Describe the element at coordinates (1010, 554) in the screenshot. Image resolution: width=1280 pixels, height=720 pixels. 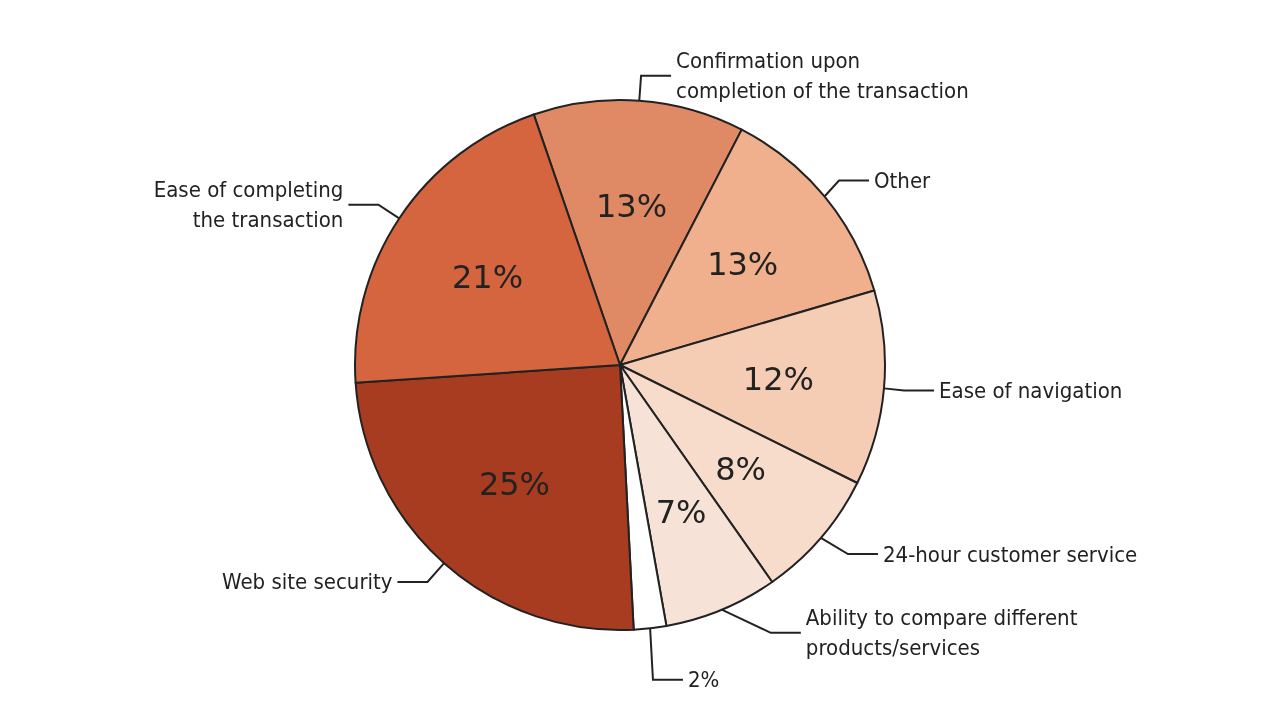
I see `slice-label: 24-hour customer service` at that location.